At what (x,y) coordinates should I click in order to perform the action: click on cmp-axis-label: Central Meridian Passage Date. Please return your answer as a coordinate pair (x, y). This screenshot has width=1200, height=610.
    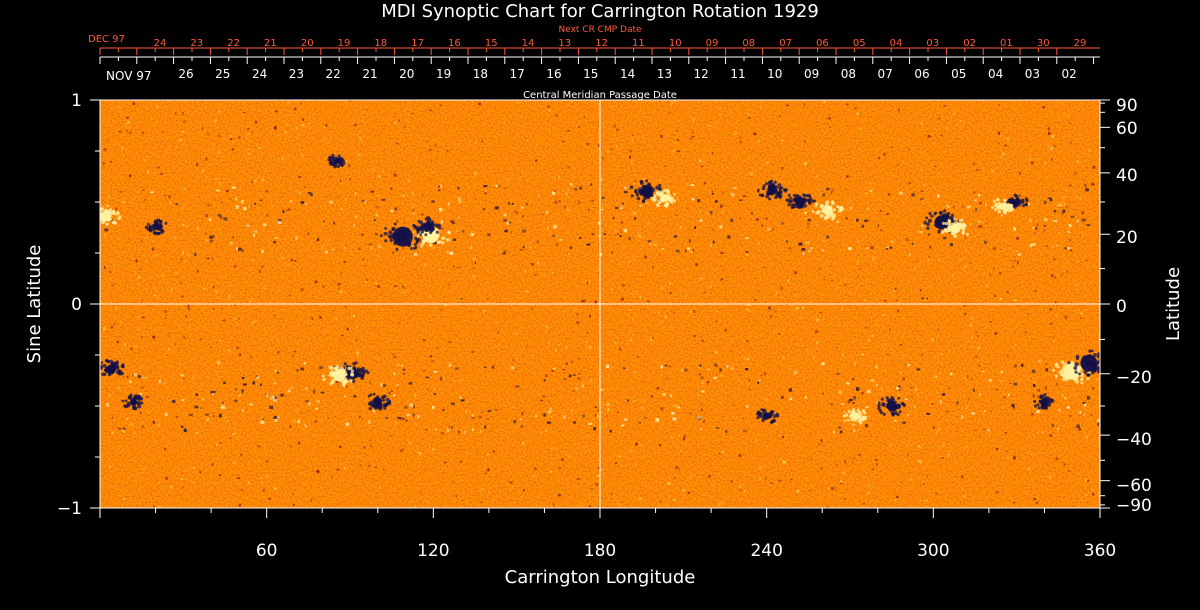
    Looking at the image, I should click on (600, 95).